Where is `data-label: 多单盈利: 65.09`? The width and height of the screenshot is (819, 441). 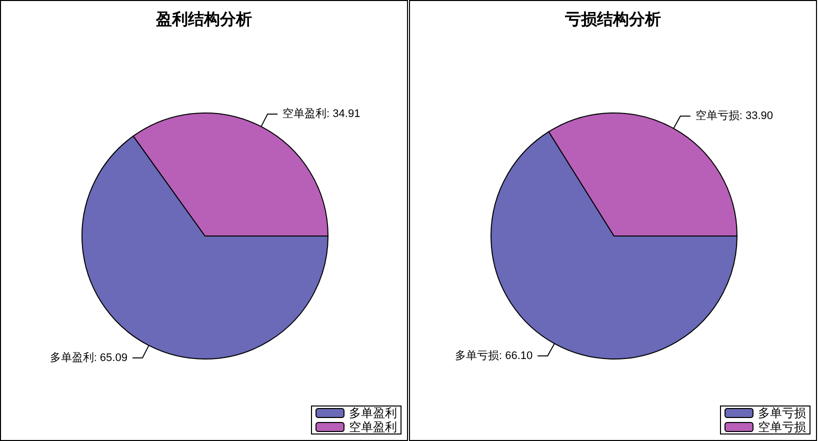
data-label: 多单盈利: 65.09 is located at coordinates (89, 357).